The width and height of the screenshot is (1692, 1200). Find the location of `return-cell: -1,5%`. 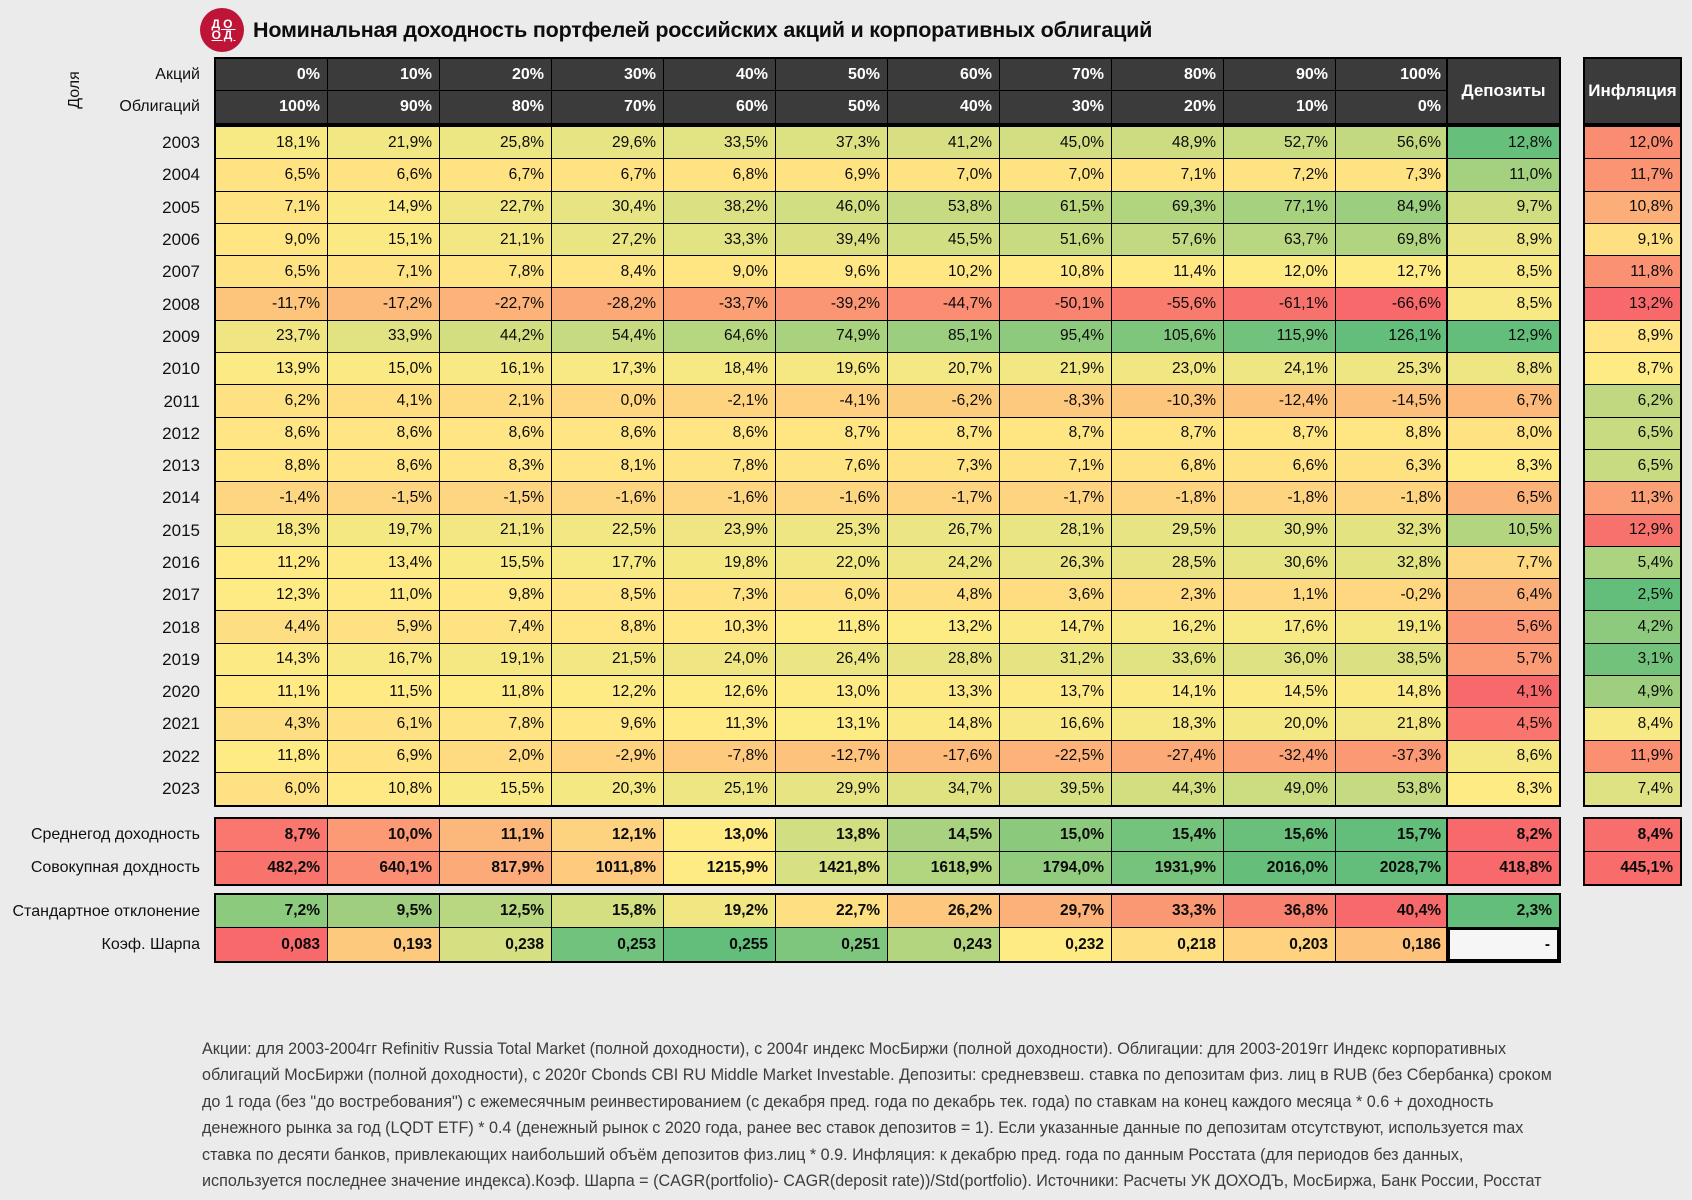

return-cell: -1,5% is located at coordinates (496, 498).